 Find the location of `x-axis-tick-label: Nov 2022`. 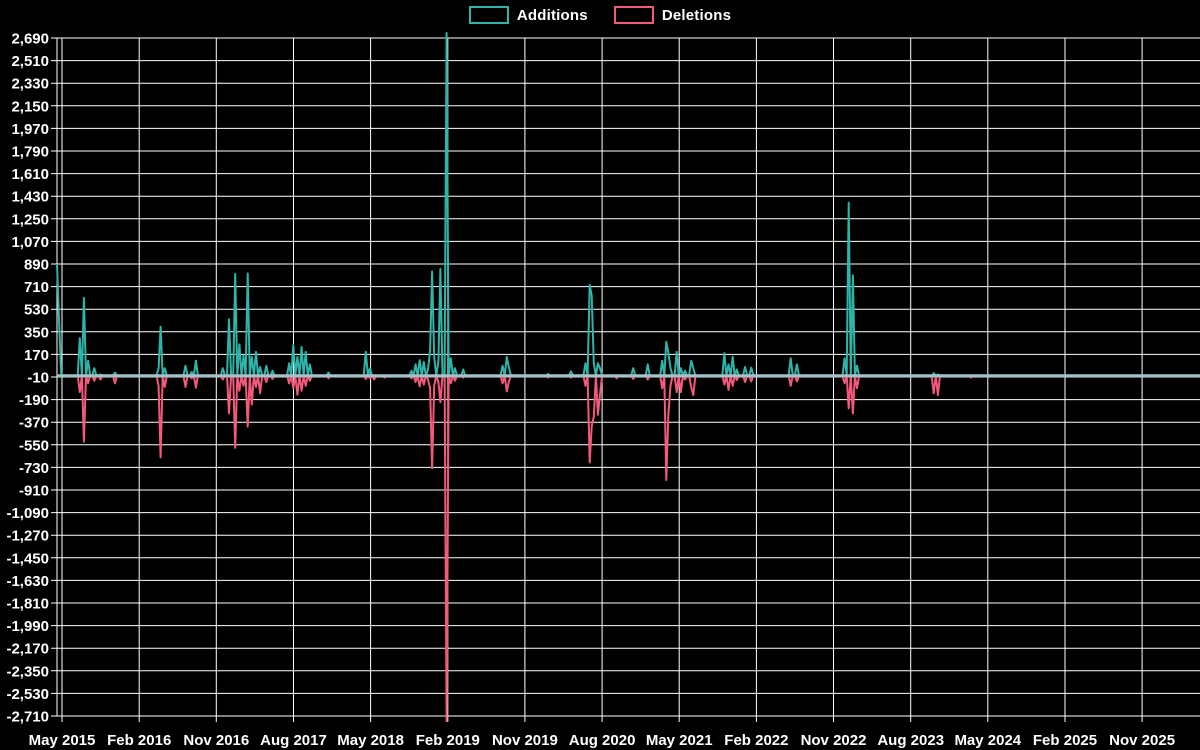

x-axis-tick-label: Nov 2022 is located at coordinates (834, 740).